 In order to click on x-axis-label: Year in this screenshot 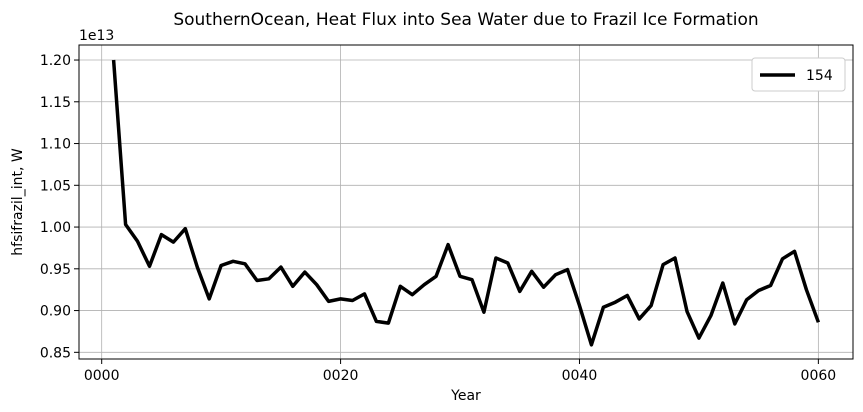, I will do `click(465, 396)`.